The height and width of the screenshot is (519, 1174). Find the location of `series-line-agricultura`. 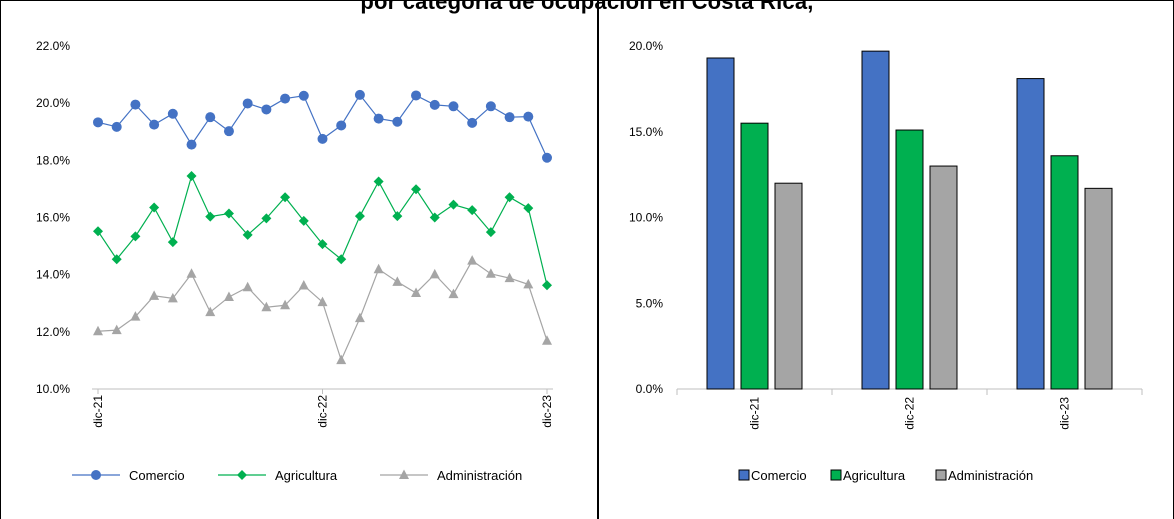

series-line-agricultura is located at coordinates (322, 230).